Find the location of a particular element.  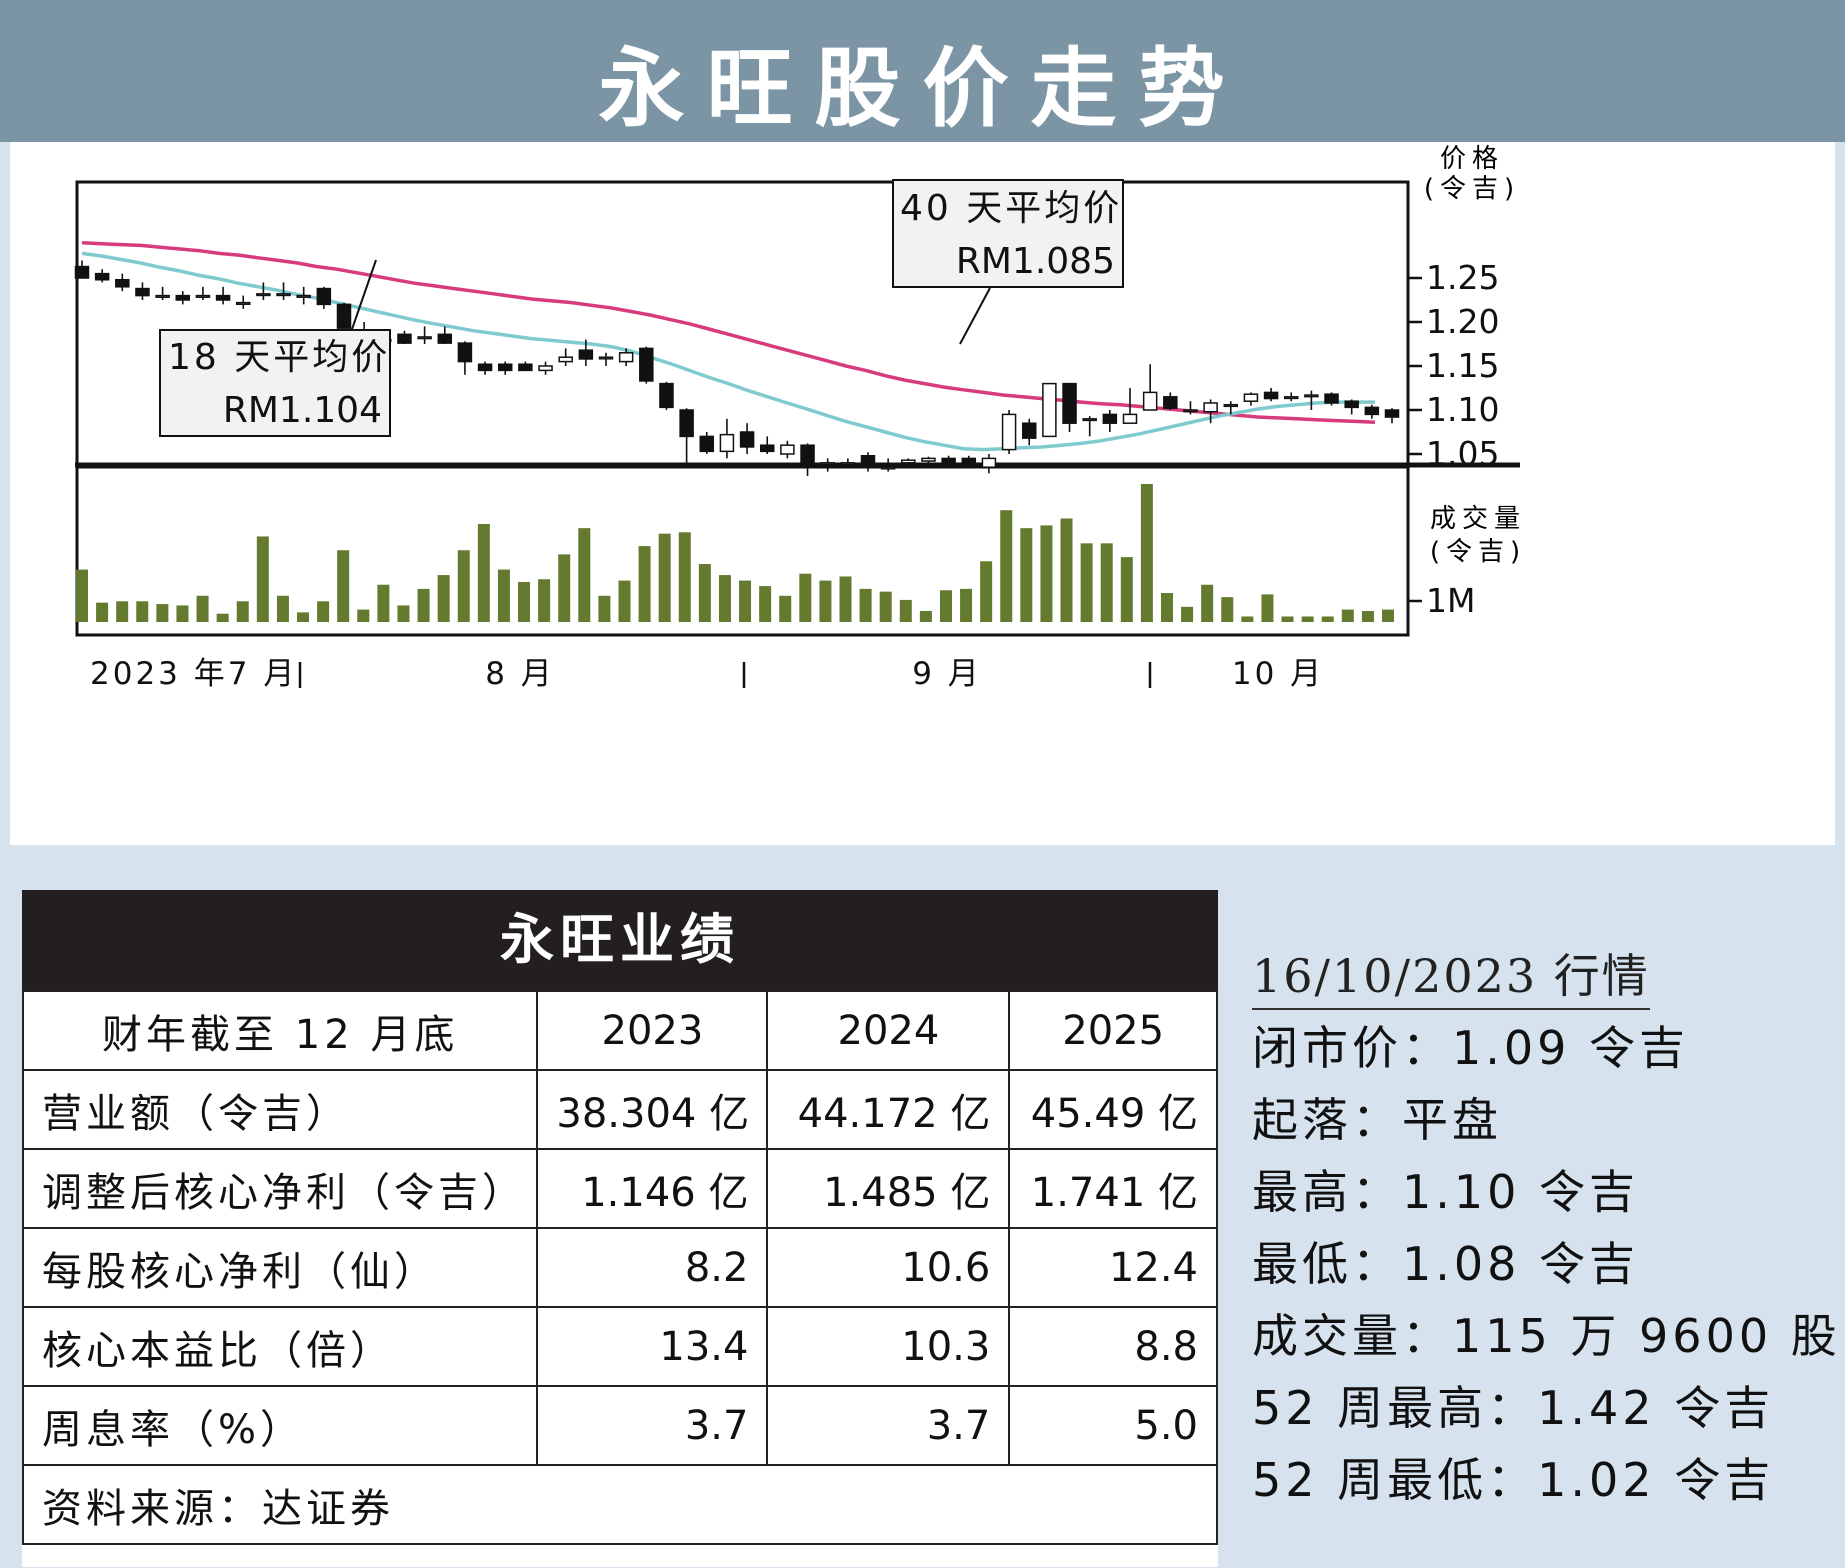

row-value: 8.2 is located at coordinates (652, 1267).